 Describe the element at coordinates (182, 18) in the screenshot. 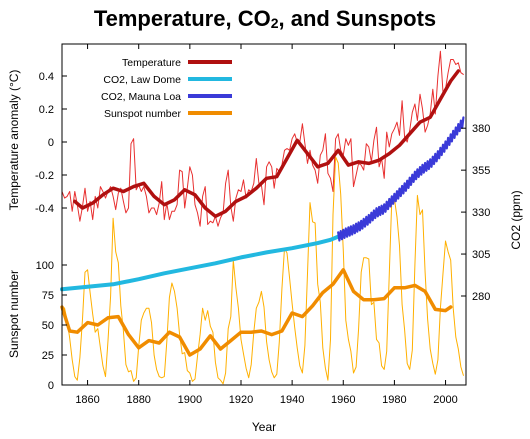

I see `chart-title-main: Temperature, CO` at that location.